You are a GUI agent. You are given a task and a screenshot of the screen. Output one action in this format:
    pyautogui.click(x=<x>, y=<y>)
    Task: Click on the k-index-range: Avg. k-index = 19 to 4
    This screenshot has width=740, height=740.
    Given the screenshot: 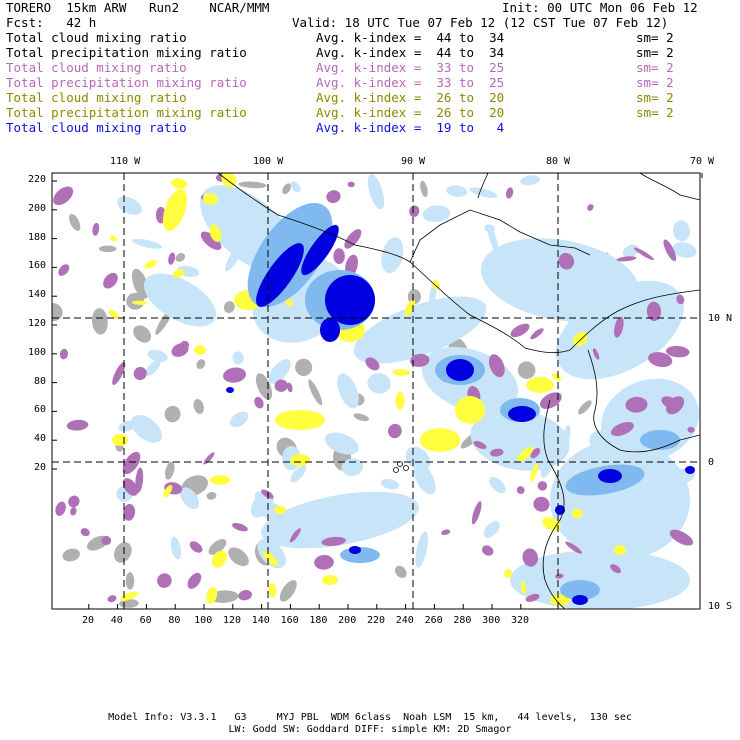 What is the action you would take?
    pyautogui.click(x=410, y=127)
    